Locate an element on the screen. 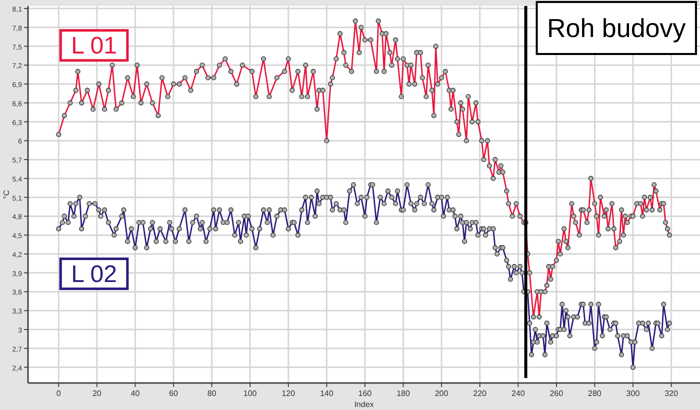 This screenshot has height=410, width=700. x-tick-label: 260 is located at coordinates (557, 393).